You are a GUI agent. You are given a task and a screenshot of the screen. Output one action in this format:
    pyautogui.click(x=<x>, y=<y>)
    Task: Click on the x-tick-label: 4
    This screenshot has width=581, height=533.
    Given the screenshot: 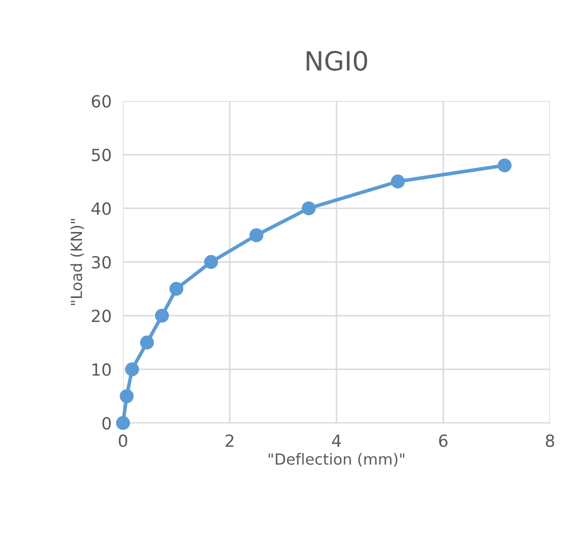 What is the action you would take?
    pyautogui.click(x=336, y=440)
    